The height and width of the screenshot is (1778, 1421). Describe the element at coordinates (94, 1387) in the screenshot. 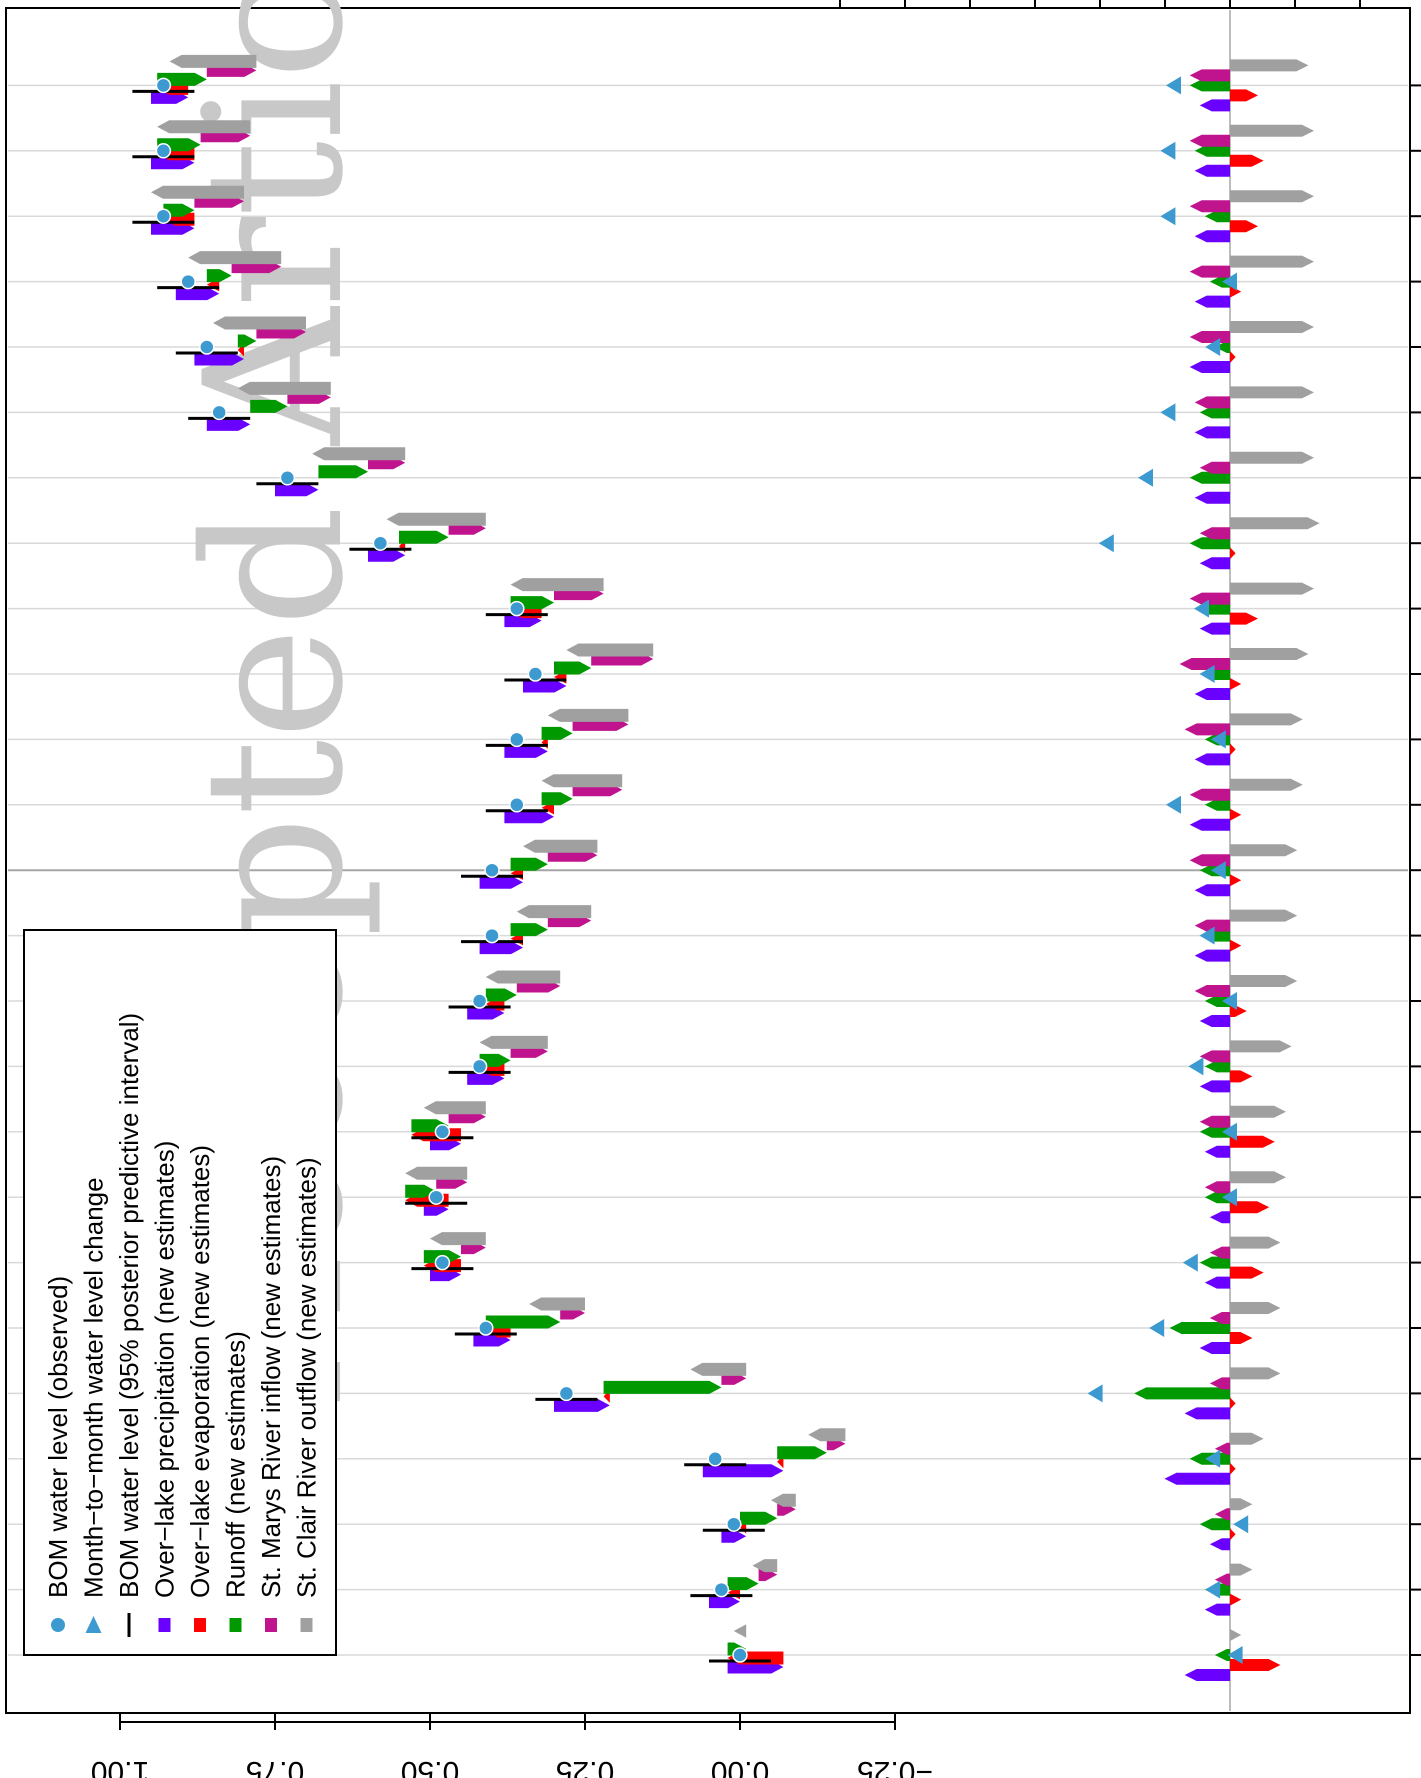

I see `legend-label: Month−to−month water level change` at that location.